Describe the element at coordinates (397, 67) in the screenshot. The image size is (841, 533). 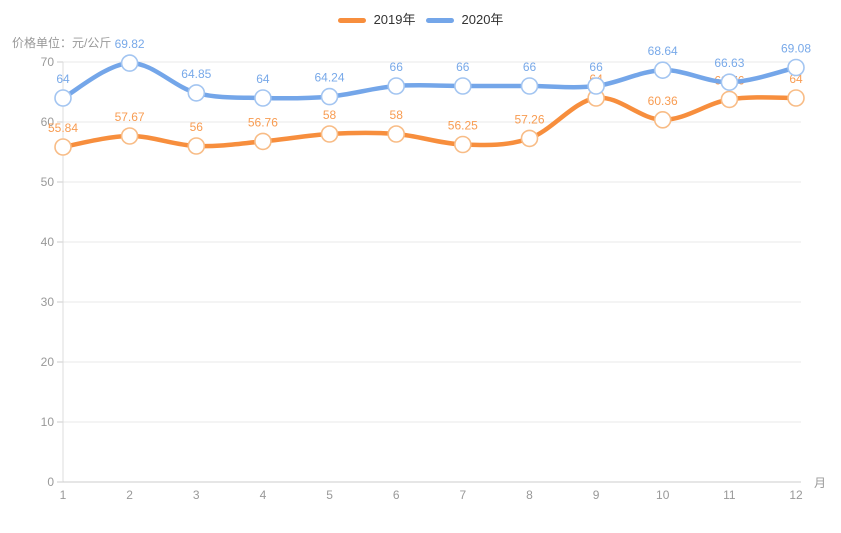
I see `data-label-2020-month-6: 66` at that location.